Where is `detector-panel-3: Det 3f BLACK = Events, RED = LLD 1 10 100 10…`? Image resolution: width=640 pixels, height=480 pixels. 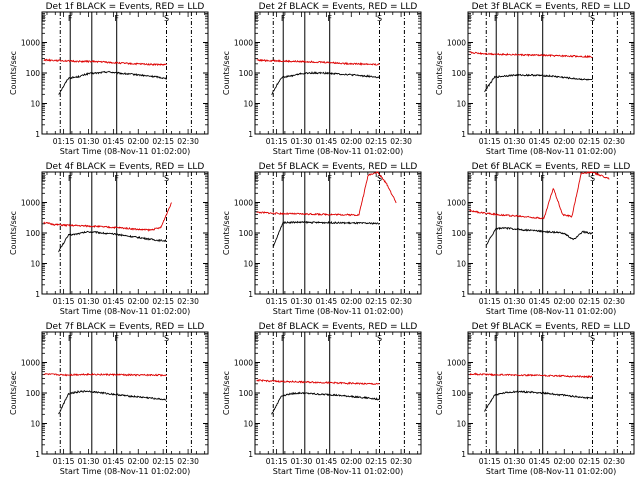
detector-panel-3: Det 3f BLACK = Events, RED = LLD 1 10 100 10… is located at coordinates (535, 79).